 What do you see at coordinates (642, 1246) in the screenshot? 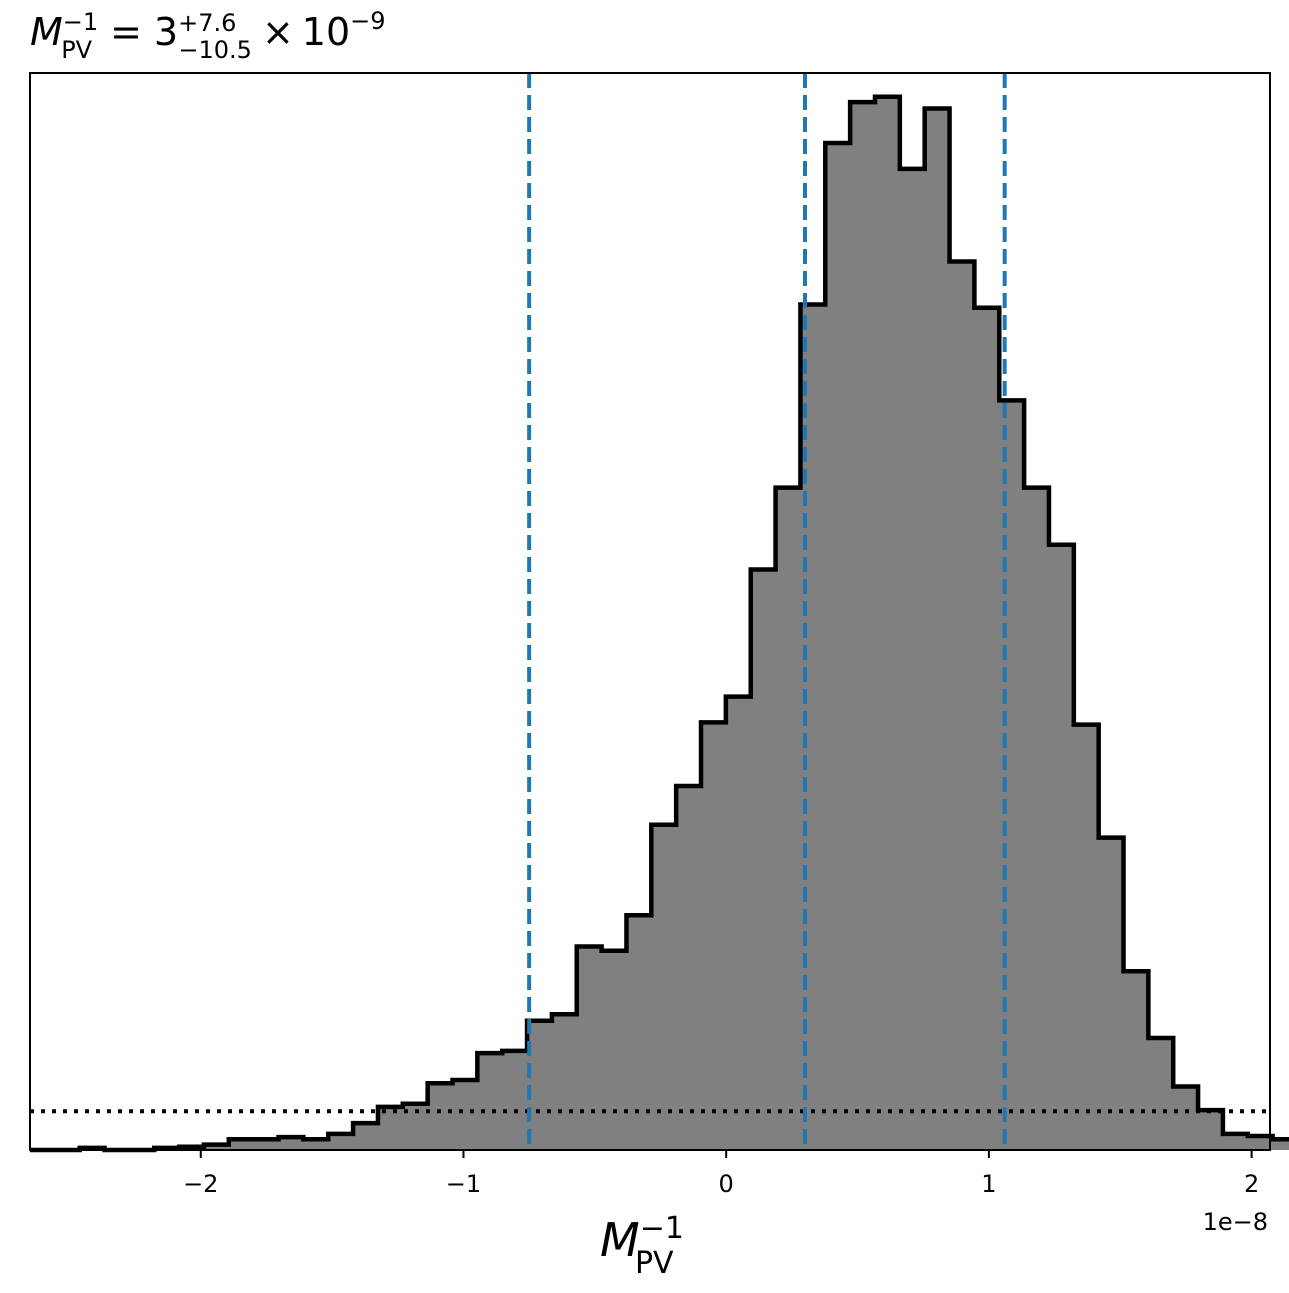
I see `x-axis-label: M−1 PV` at bounding box center [642, 1246].